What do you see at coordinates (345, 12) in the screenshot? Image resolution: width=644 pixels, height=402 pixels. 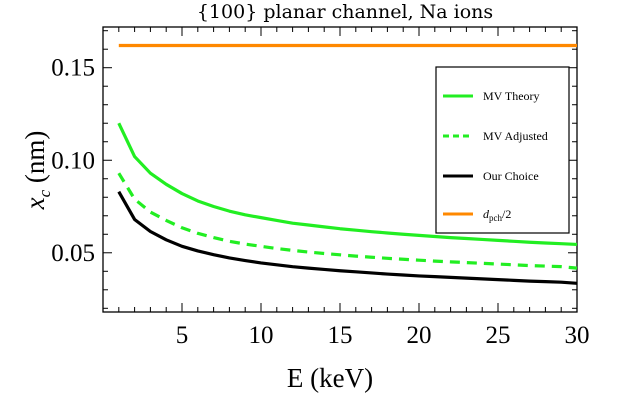 I see `chart-title: {100} planar channel, Na ions` at bounding box center [345, 12].